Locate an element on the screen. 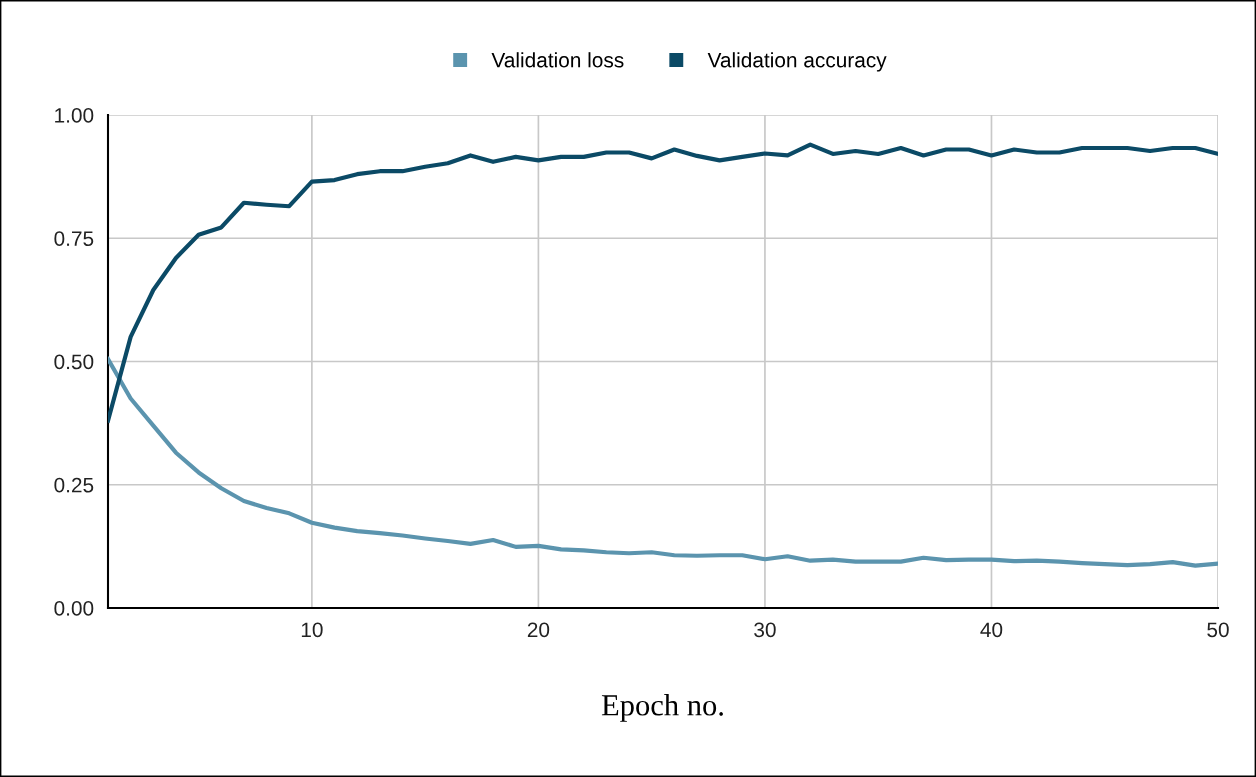 Image resolution: width=1256 pixels, height=777 pixels. y-tick-label: 1.00 is located at coordinates (74, 115).